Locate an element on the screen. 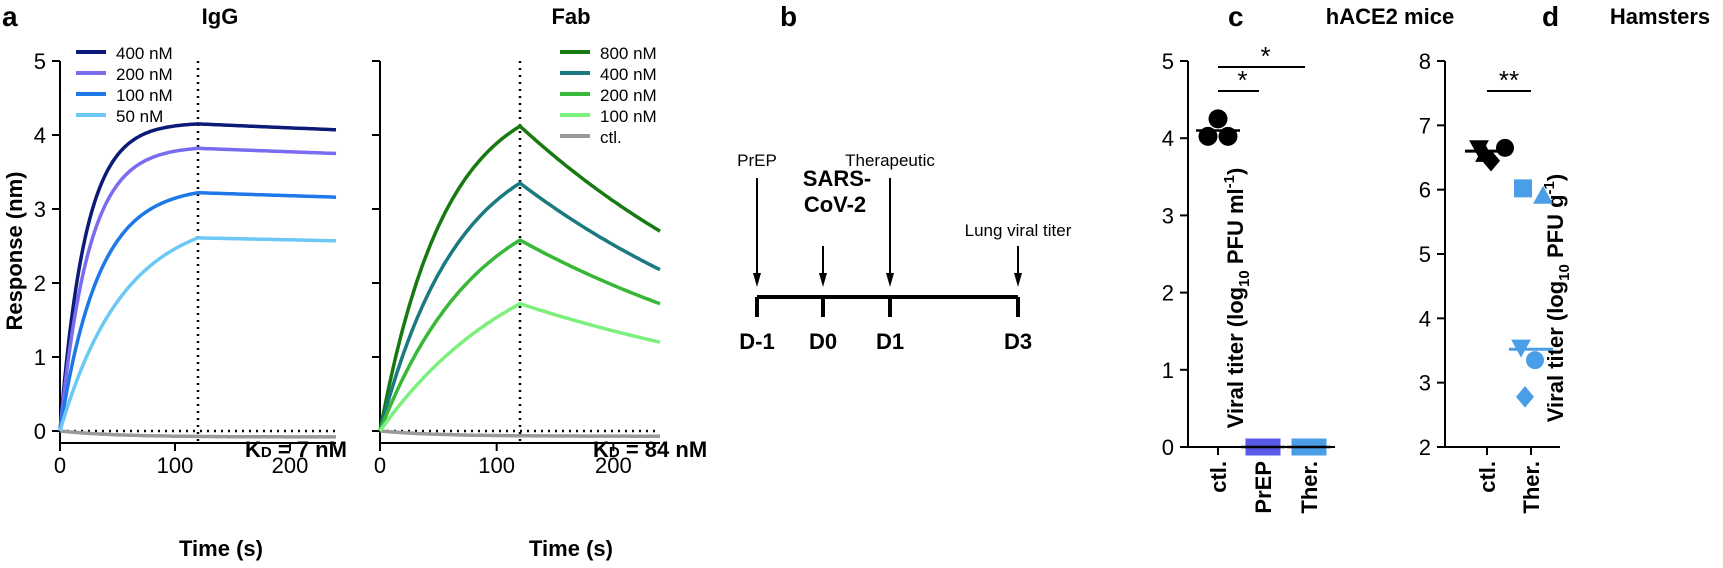 This screenshot has width=1723, height=568. fab-legend-label: 100 nM is located at coordinates (628, 116).